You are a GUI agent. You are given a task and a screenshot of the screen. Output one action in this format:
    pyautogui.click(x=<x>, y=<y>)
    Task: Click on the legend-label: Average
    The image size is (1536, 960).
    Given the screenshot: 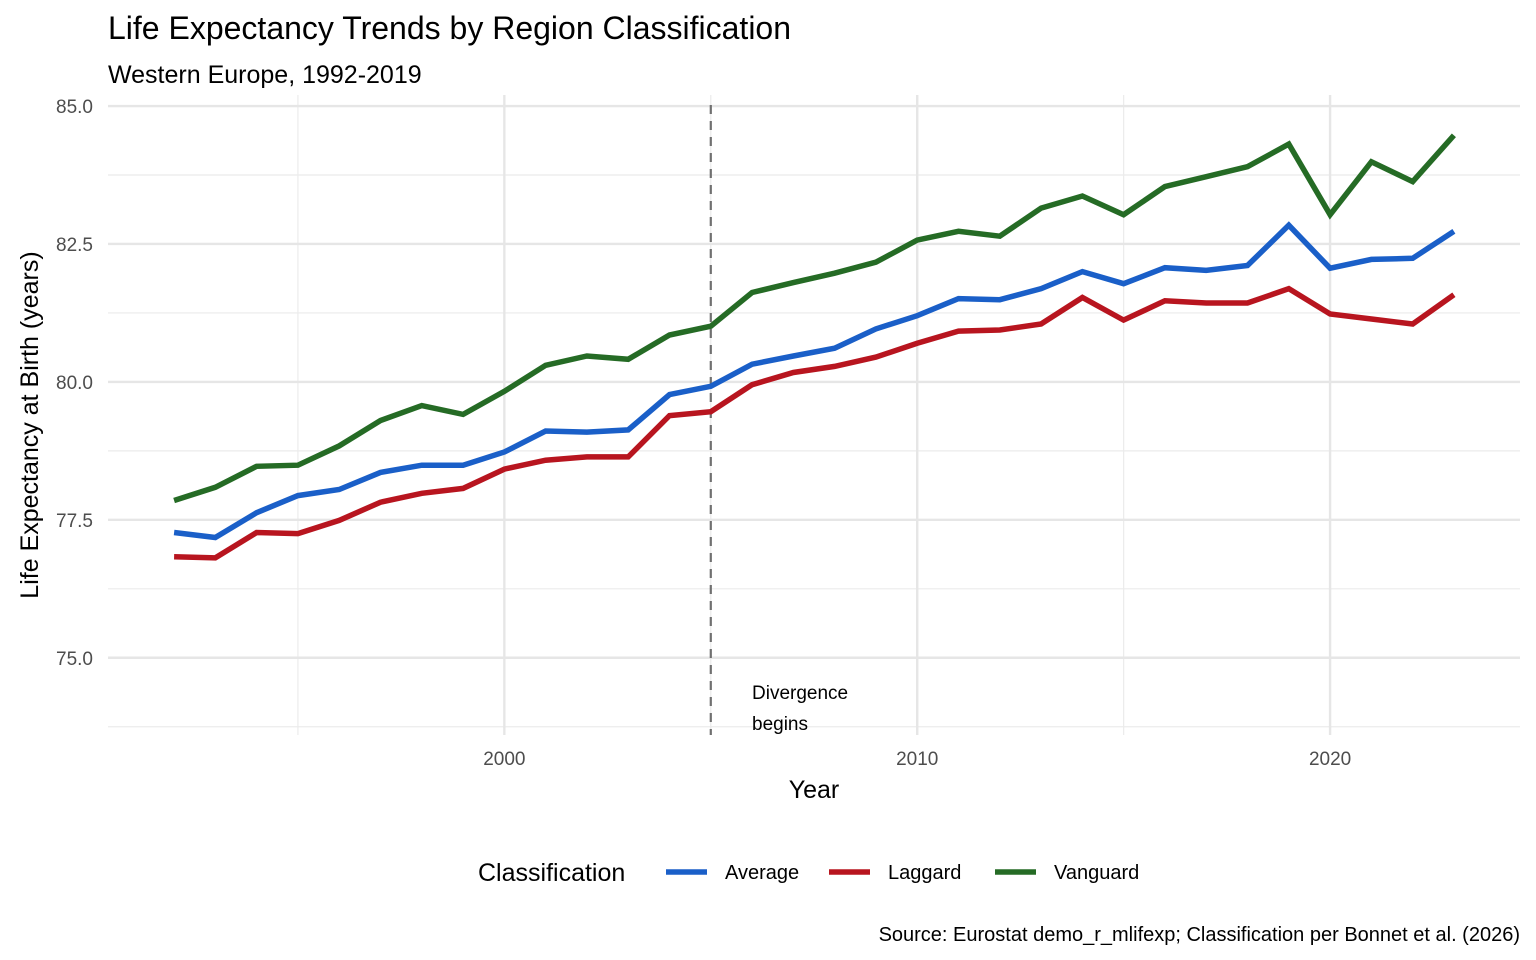 What is the action you would take?
    pyautogui.click(x=762, y=873)
    